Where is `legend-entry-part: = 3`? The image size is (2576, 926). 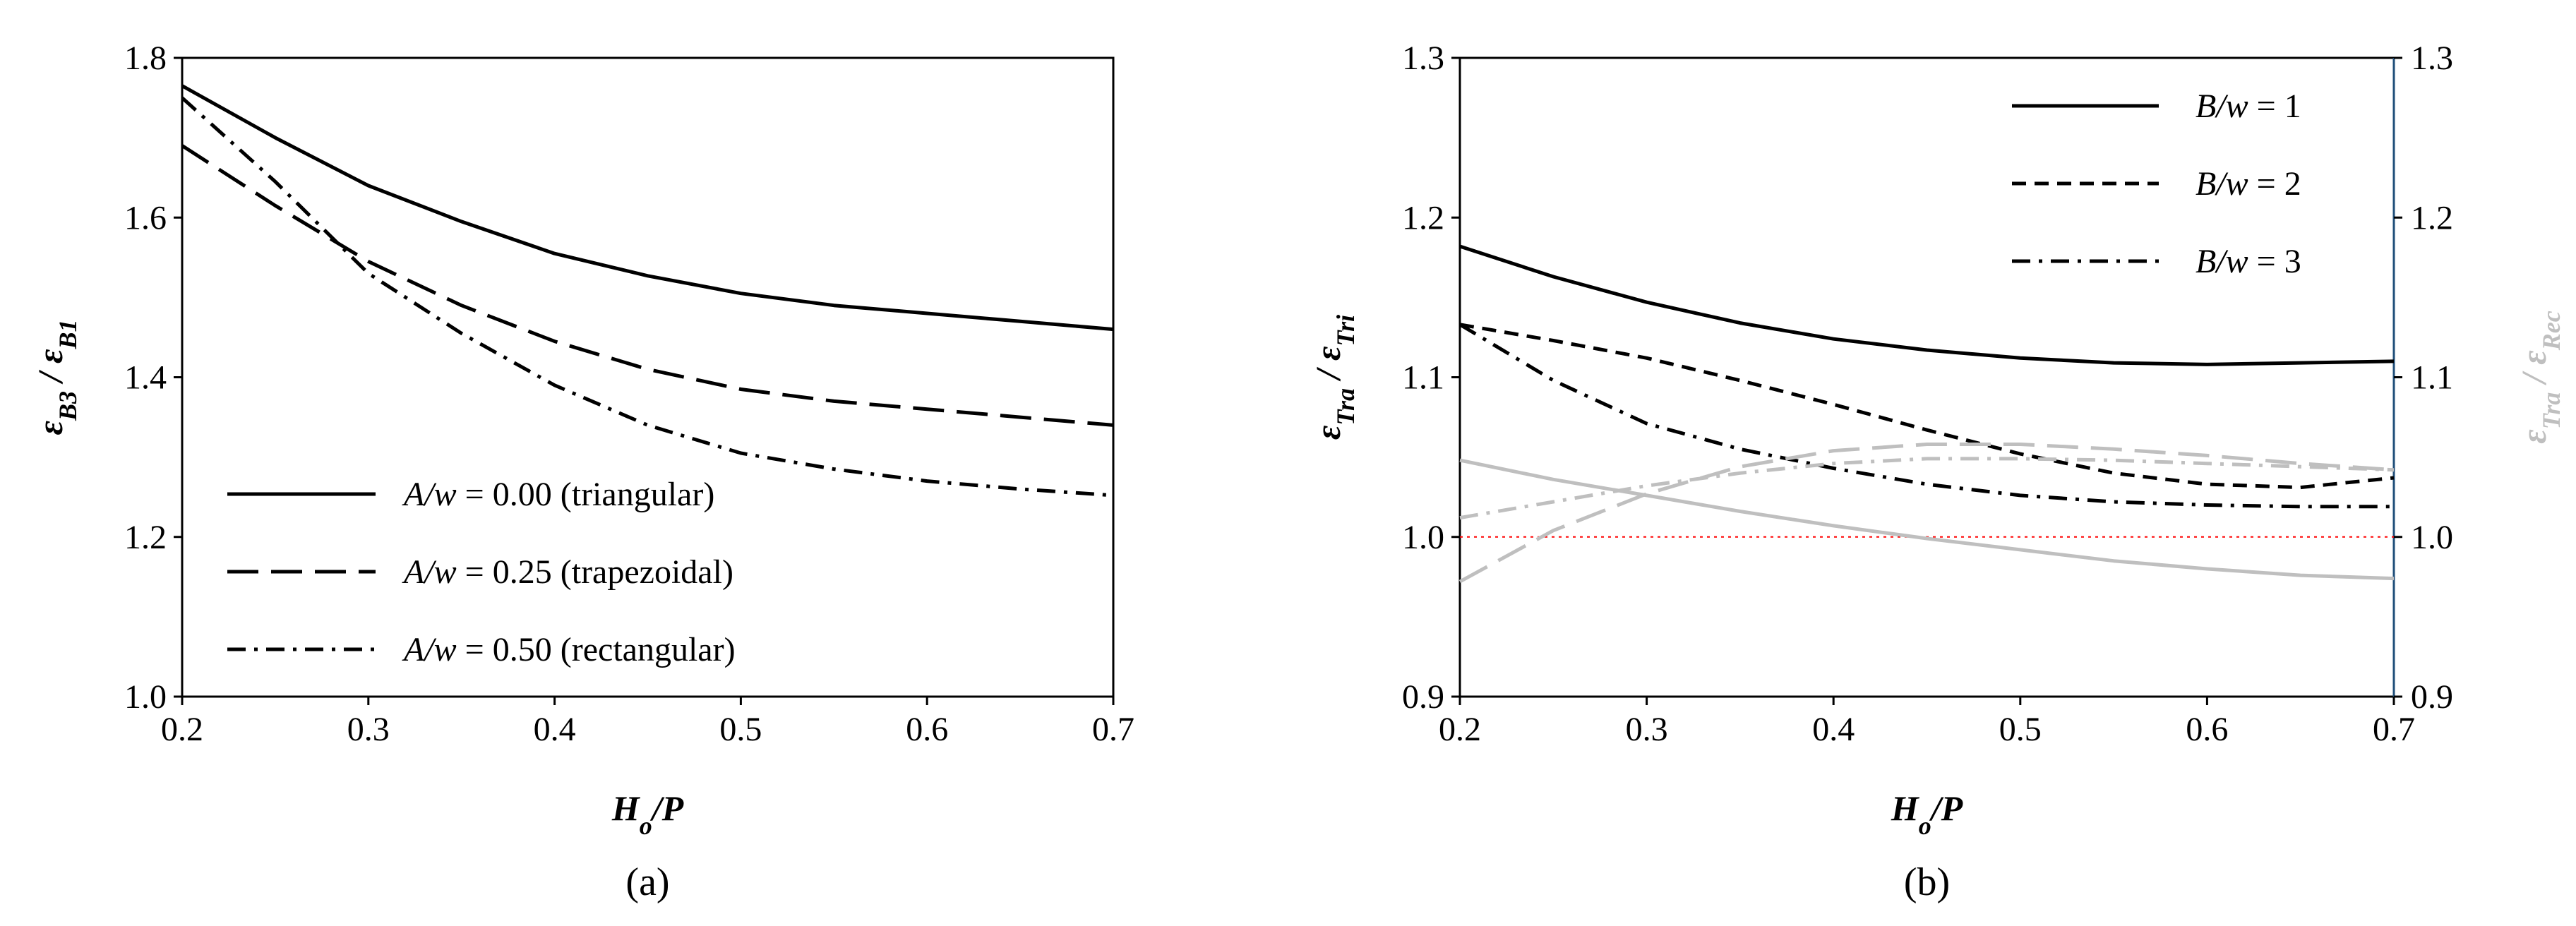 legend-entry-part: = 3 is located at coordinates (2274, 261).